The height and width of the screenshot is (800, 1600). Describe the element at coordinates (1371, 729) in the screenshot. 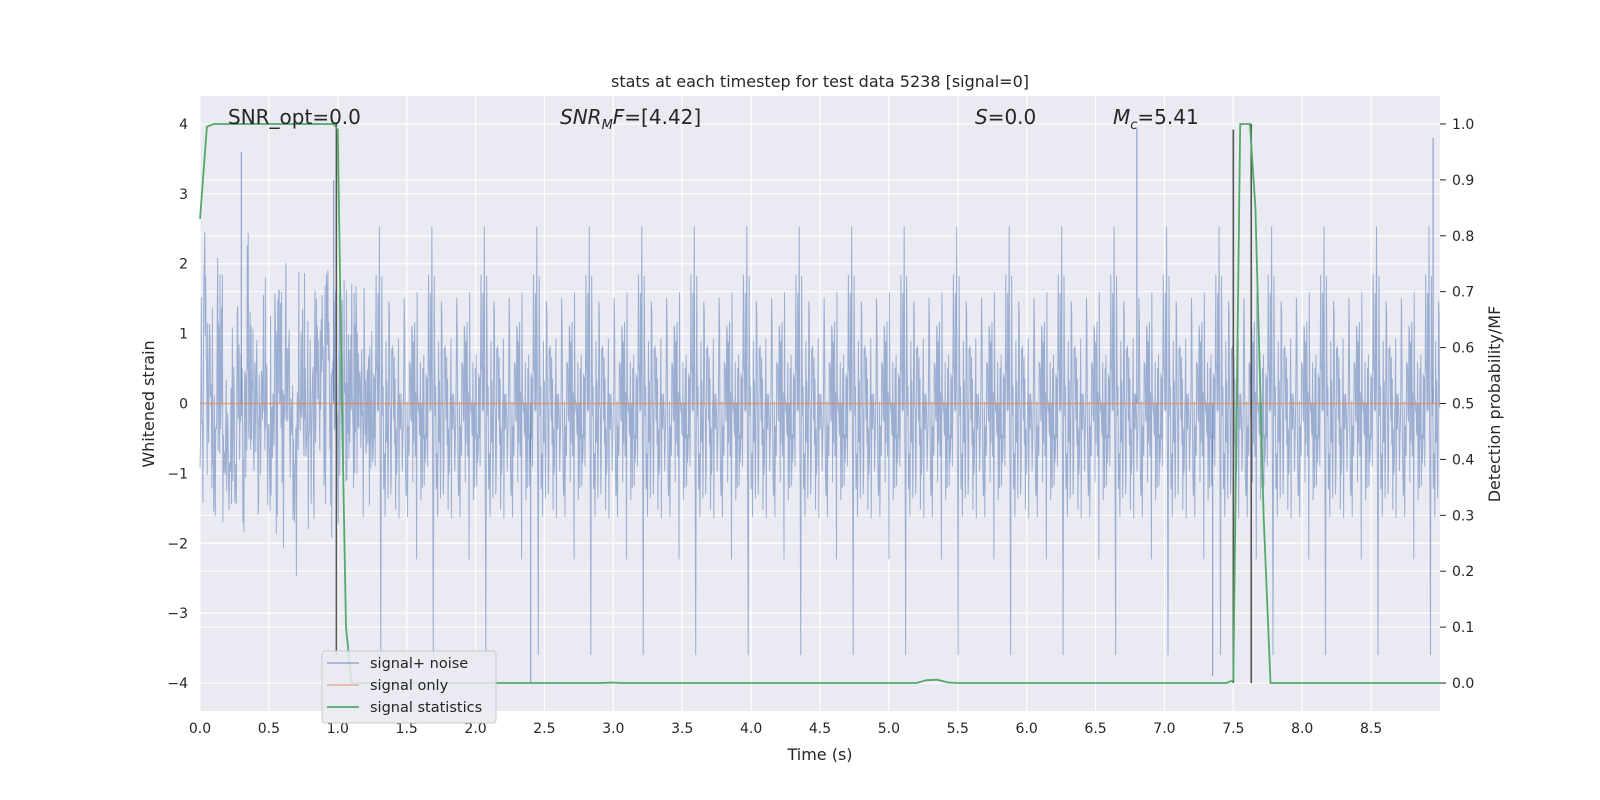

I see `x-tick-label: 8.5` at that location.